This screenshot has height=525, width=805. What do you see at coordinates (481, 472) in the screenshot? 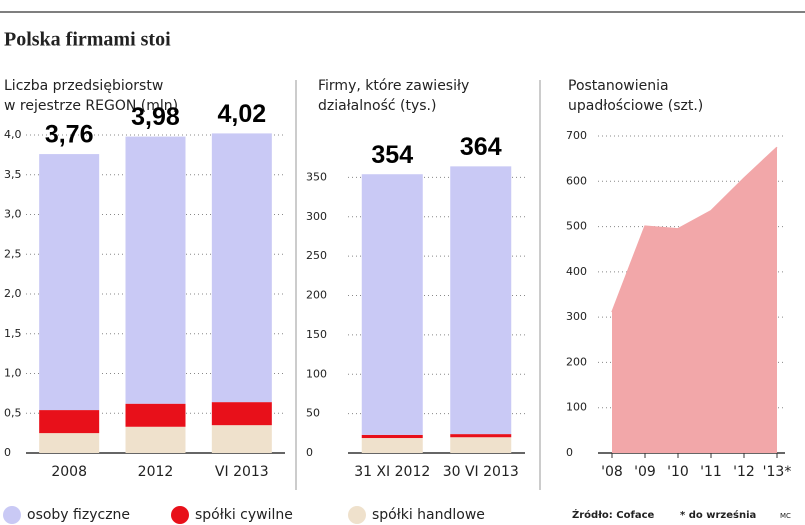
I see `x-tick-label: 30 VI 2013` at bounding box center [481, 472].